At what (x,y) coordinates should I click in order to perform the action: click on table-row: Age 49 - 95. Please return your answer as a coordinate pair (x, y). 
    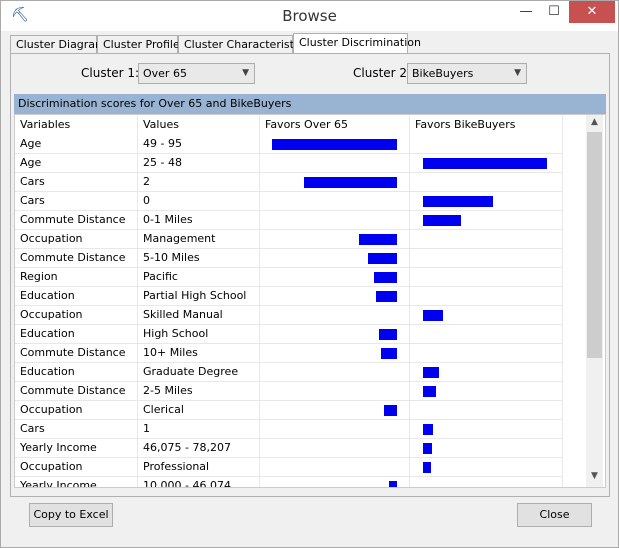
    Looking at the image, I should click on (289, 144).